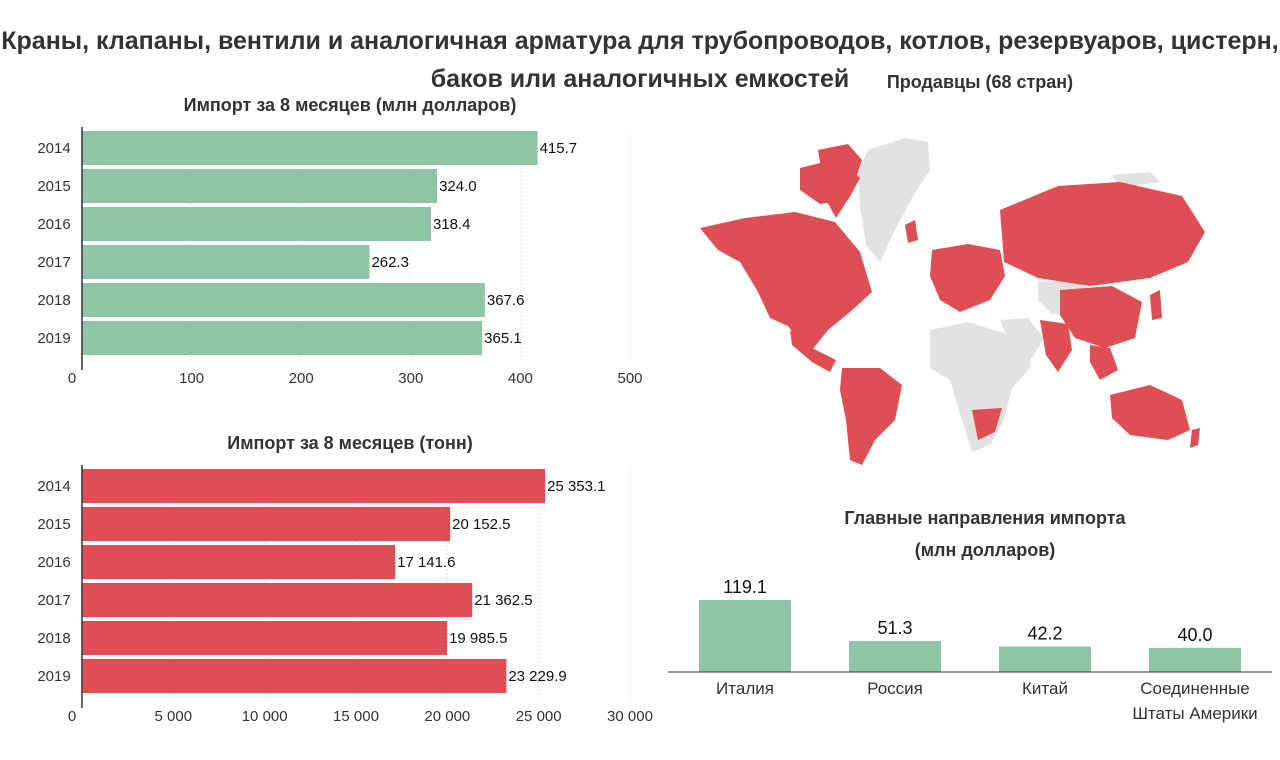  Describe the element at coordinates (356, 716) in the screenshot. I see `tick-label: 15 000` at that location.